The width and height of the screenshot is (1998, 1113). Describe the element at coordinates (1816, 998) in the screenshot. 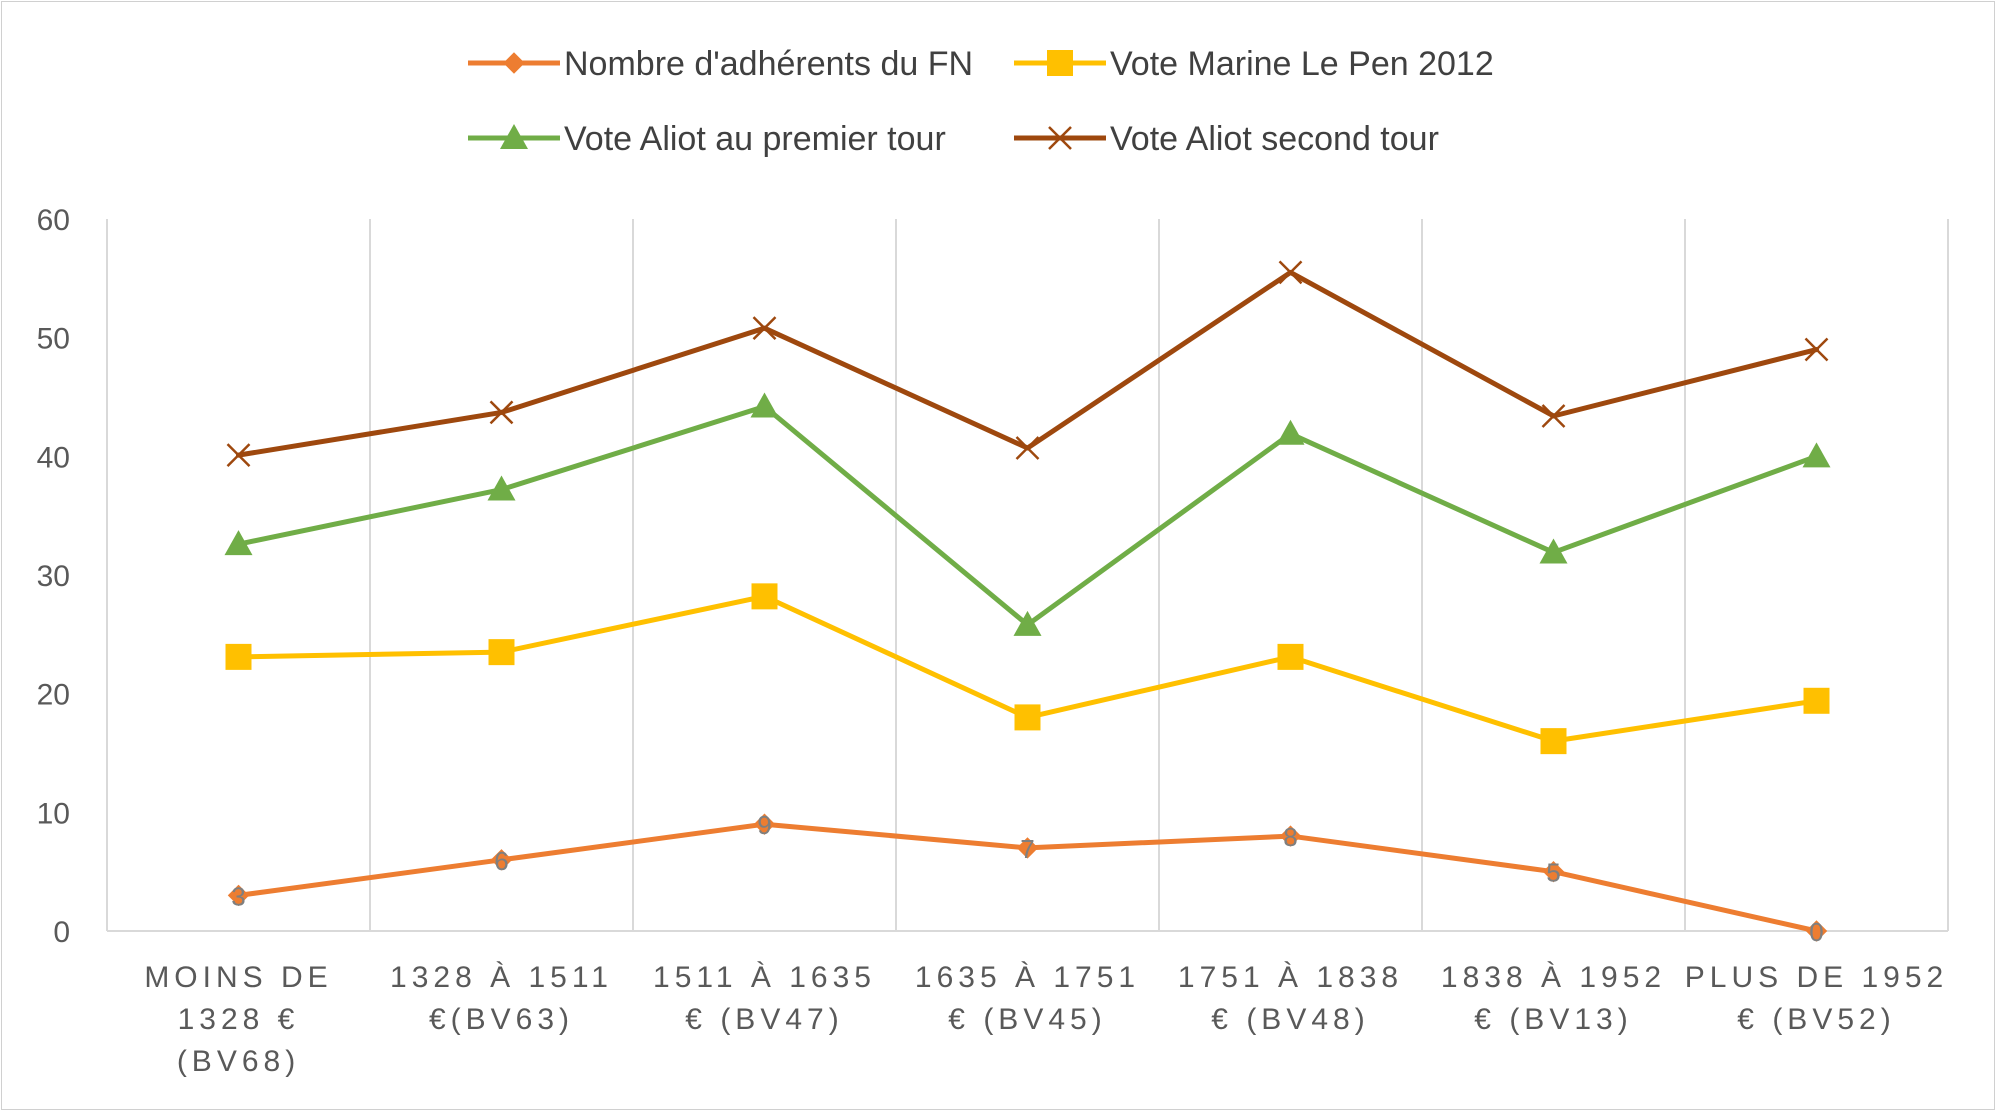

I see `x-category-label: PLUS DE 1952 € (BV52)` at that location.